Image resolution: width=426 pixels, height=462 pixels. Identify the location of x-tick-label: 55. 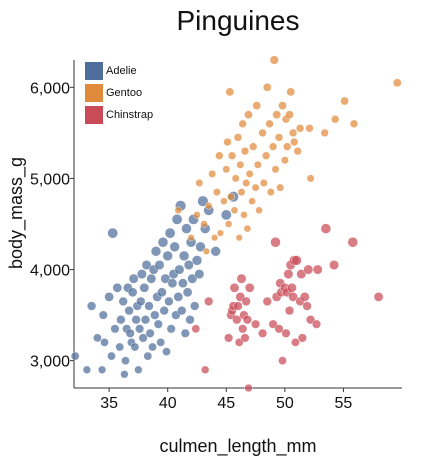
(344, 403).